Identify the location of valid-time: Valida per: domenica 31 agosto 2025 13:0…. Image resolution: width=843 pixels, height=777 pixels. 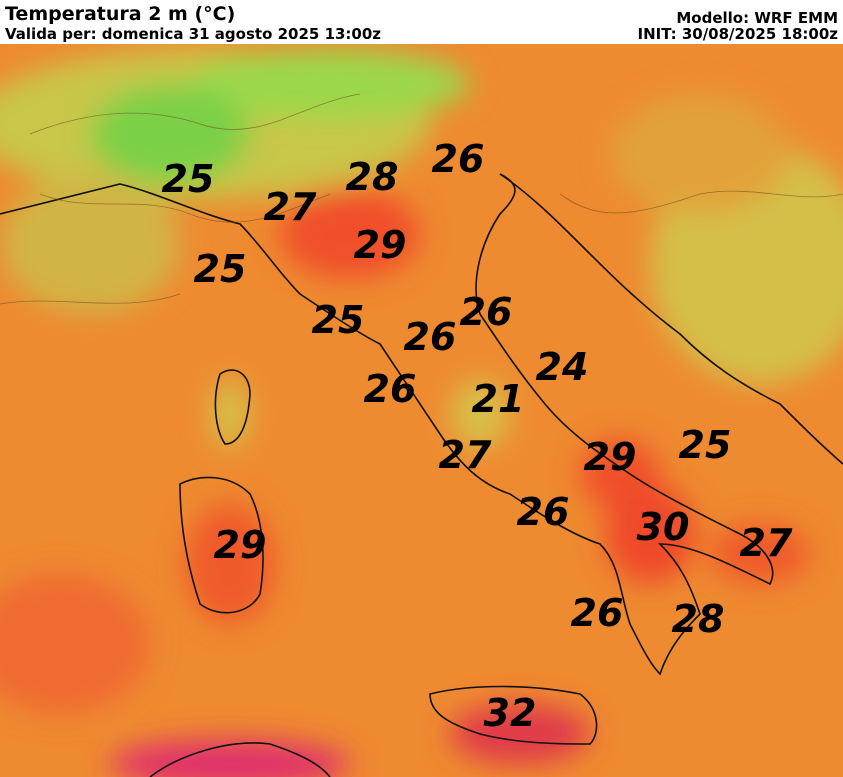
(193, 34).